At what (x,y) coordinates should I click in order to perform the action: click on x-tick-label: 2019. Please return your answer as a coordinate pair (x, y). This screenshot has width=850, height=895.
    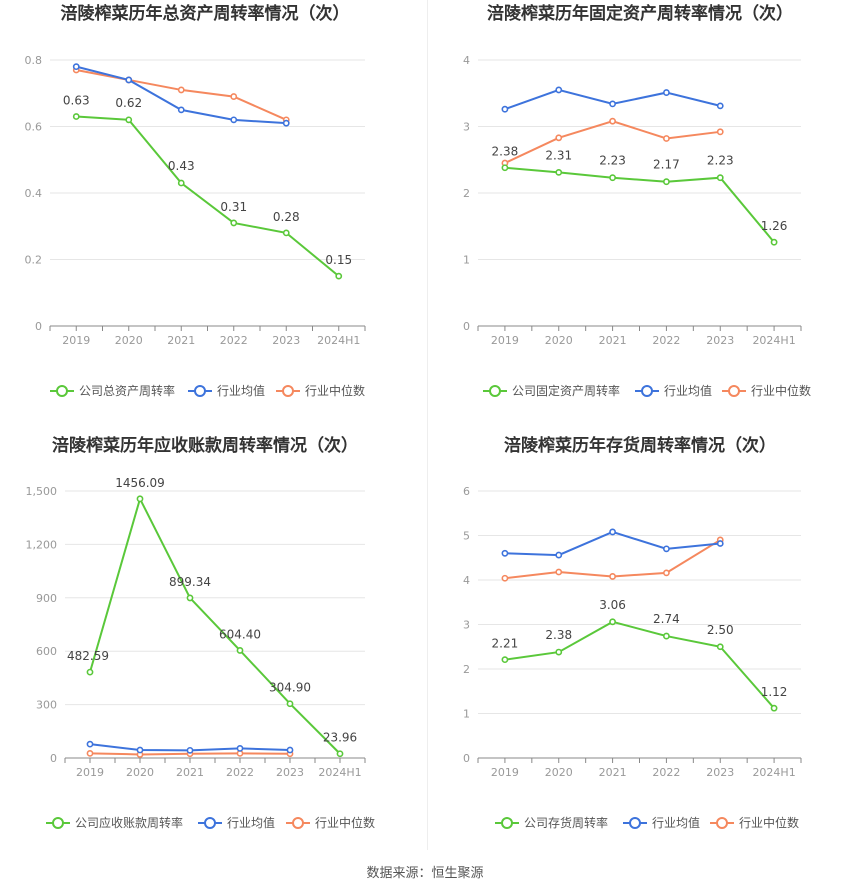
    Looking at the image, I should click on (90, 772).